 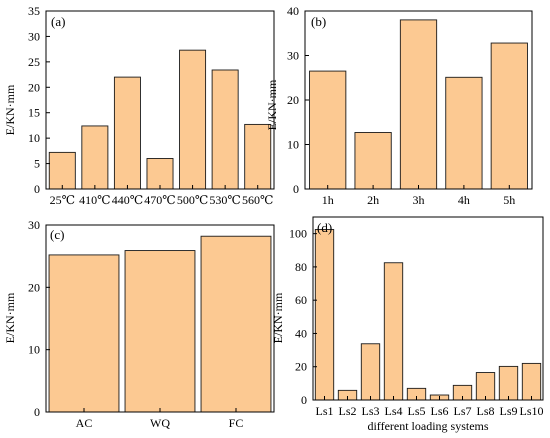 I want to click on bar-Ls10, so click(x=531, y=381).